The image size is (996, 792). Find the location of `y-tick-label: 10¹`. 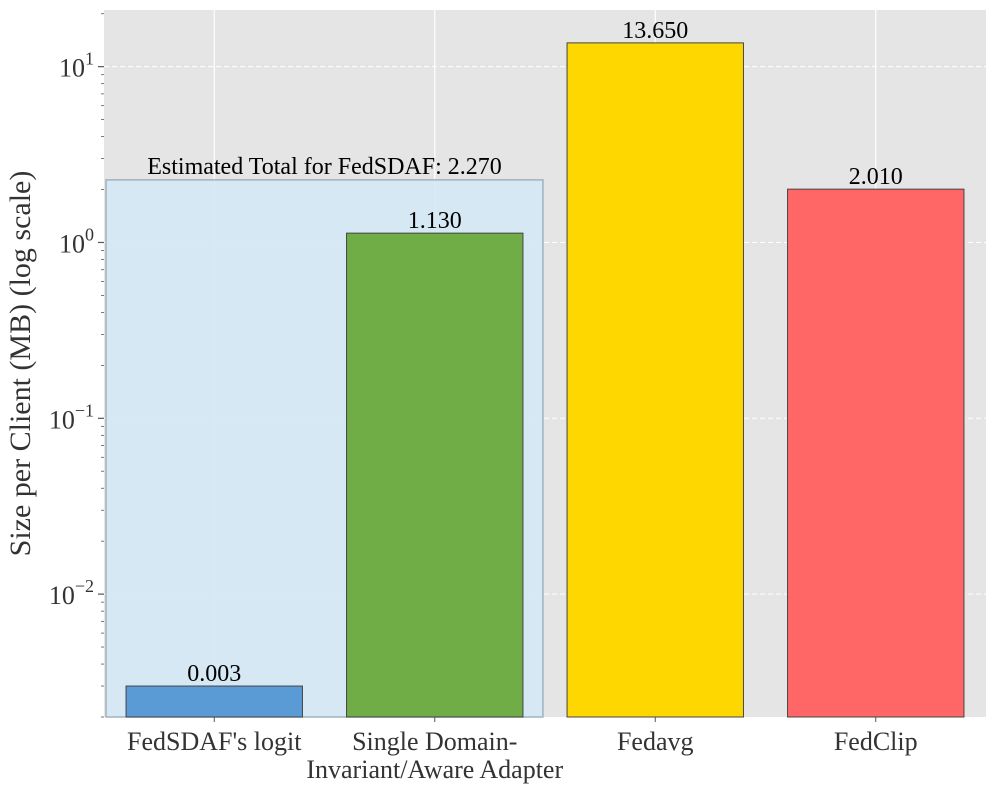

y-tick-label: 10¹ is located at coordinates (76, 66).